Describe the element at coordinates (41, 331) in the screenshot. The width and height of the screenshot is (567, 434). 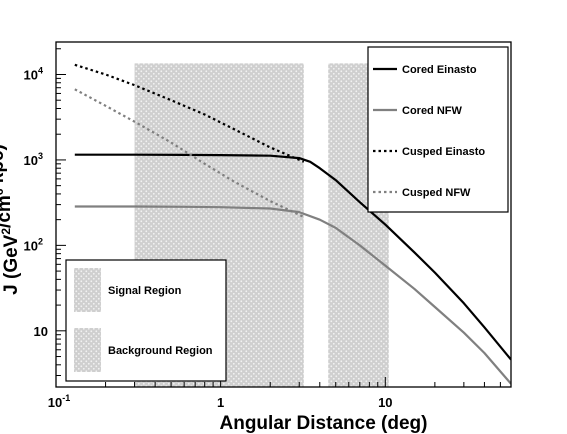
I see `y-tick-label: 10` at that location.